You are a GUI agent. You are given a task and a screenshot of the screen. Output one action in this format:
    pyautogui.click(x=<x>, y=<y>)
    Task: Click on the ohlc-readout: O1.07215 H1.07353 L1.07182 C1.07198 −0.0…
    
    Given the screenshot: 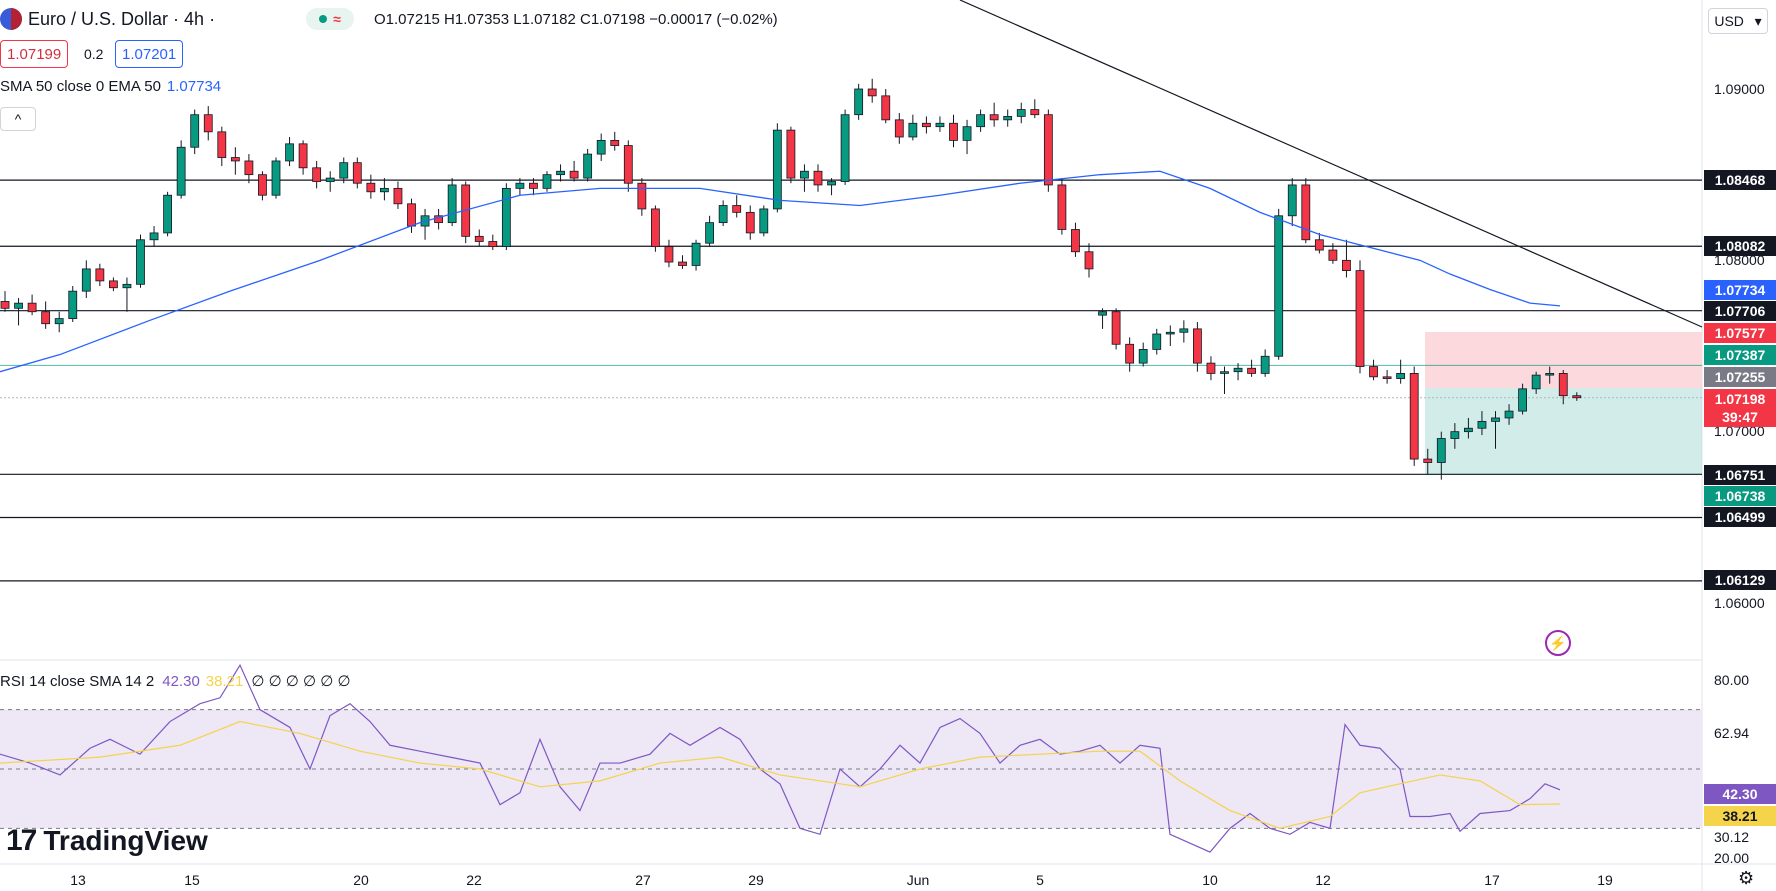 What is the action you would take?
    pyautogui.click(x=576, y=19)
    